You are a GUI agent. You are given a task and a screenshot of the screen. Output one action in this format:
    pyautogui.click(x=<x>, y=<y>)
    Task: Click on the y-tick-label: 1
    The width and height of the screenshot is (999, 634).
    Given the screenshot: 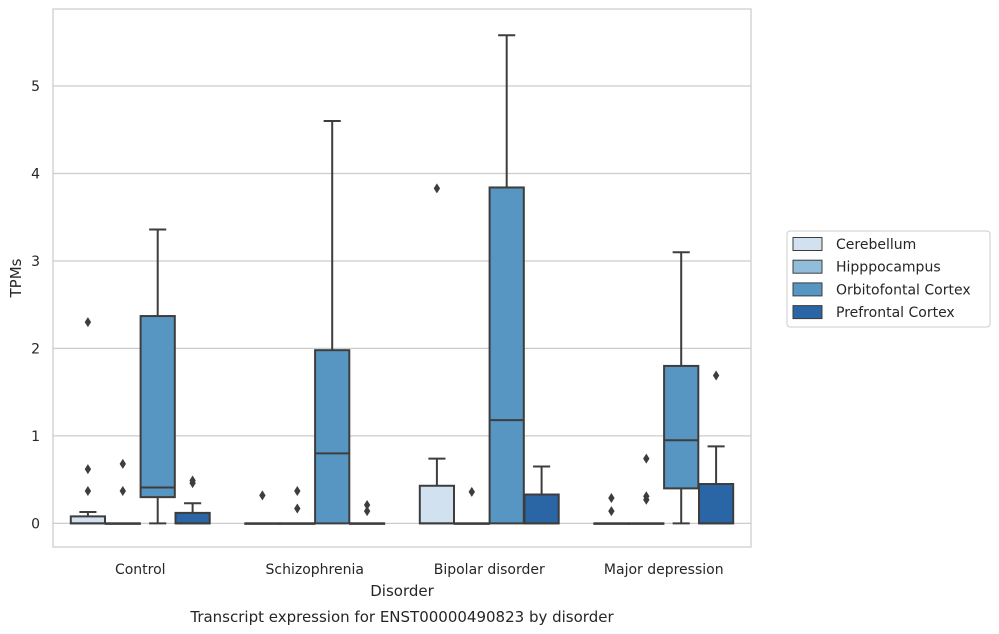 What is the action you would take?
    pyautogui.click(x=35, y=437)
    